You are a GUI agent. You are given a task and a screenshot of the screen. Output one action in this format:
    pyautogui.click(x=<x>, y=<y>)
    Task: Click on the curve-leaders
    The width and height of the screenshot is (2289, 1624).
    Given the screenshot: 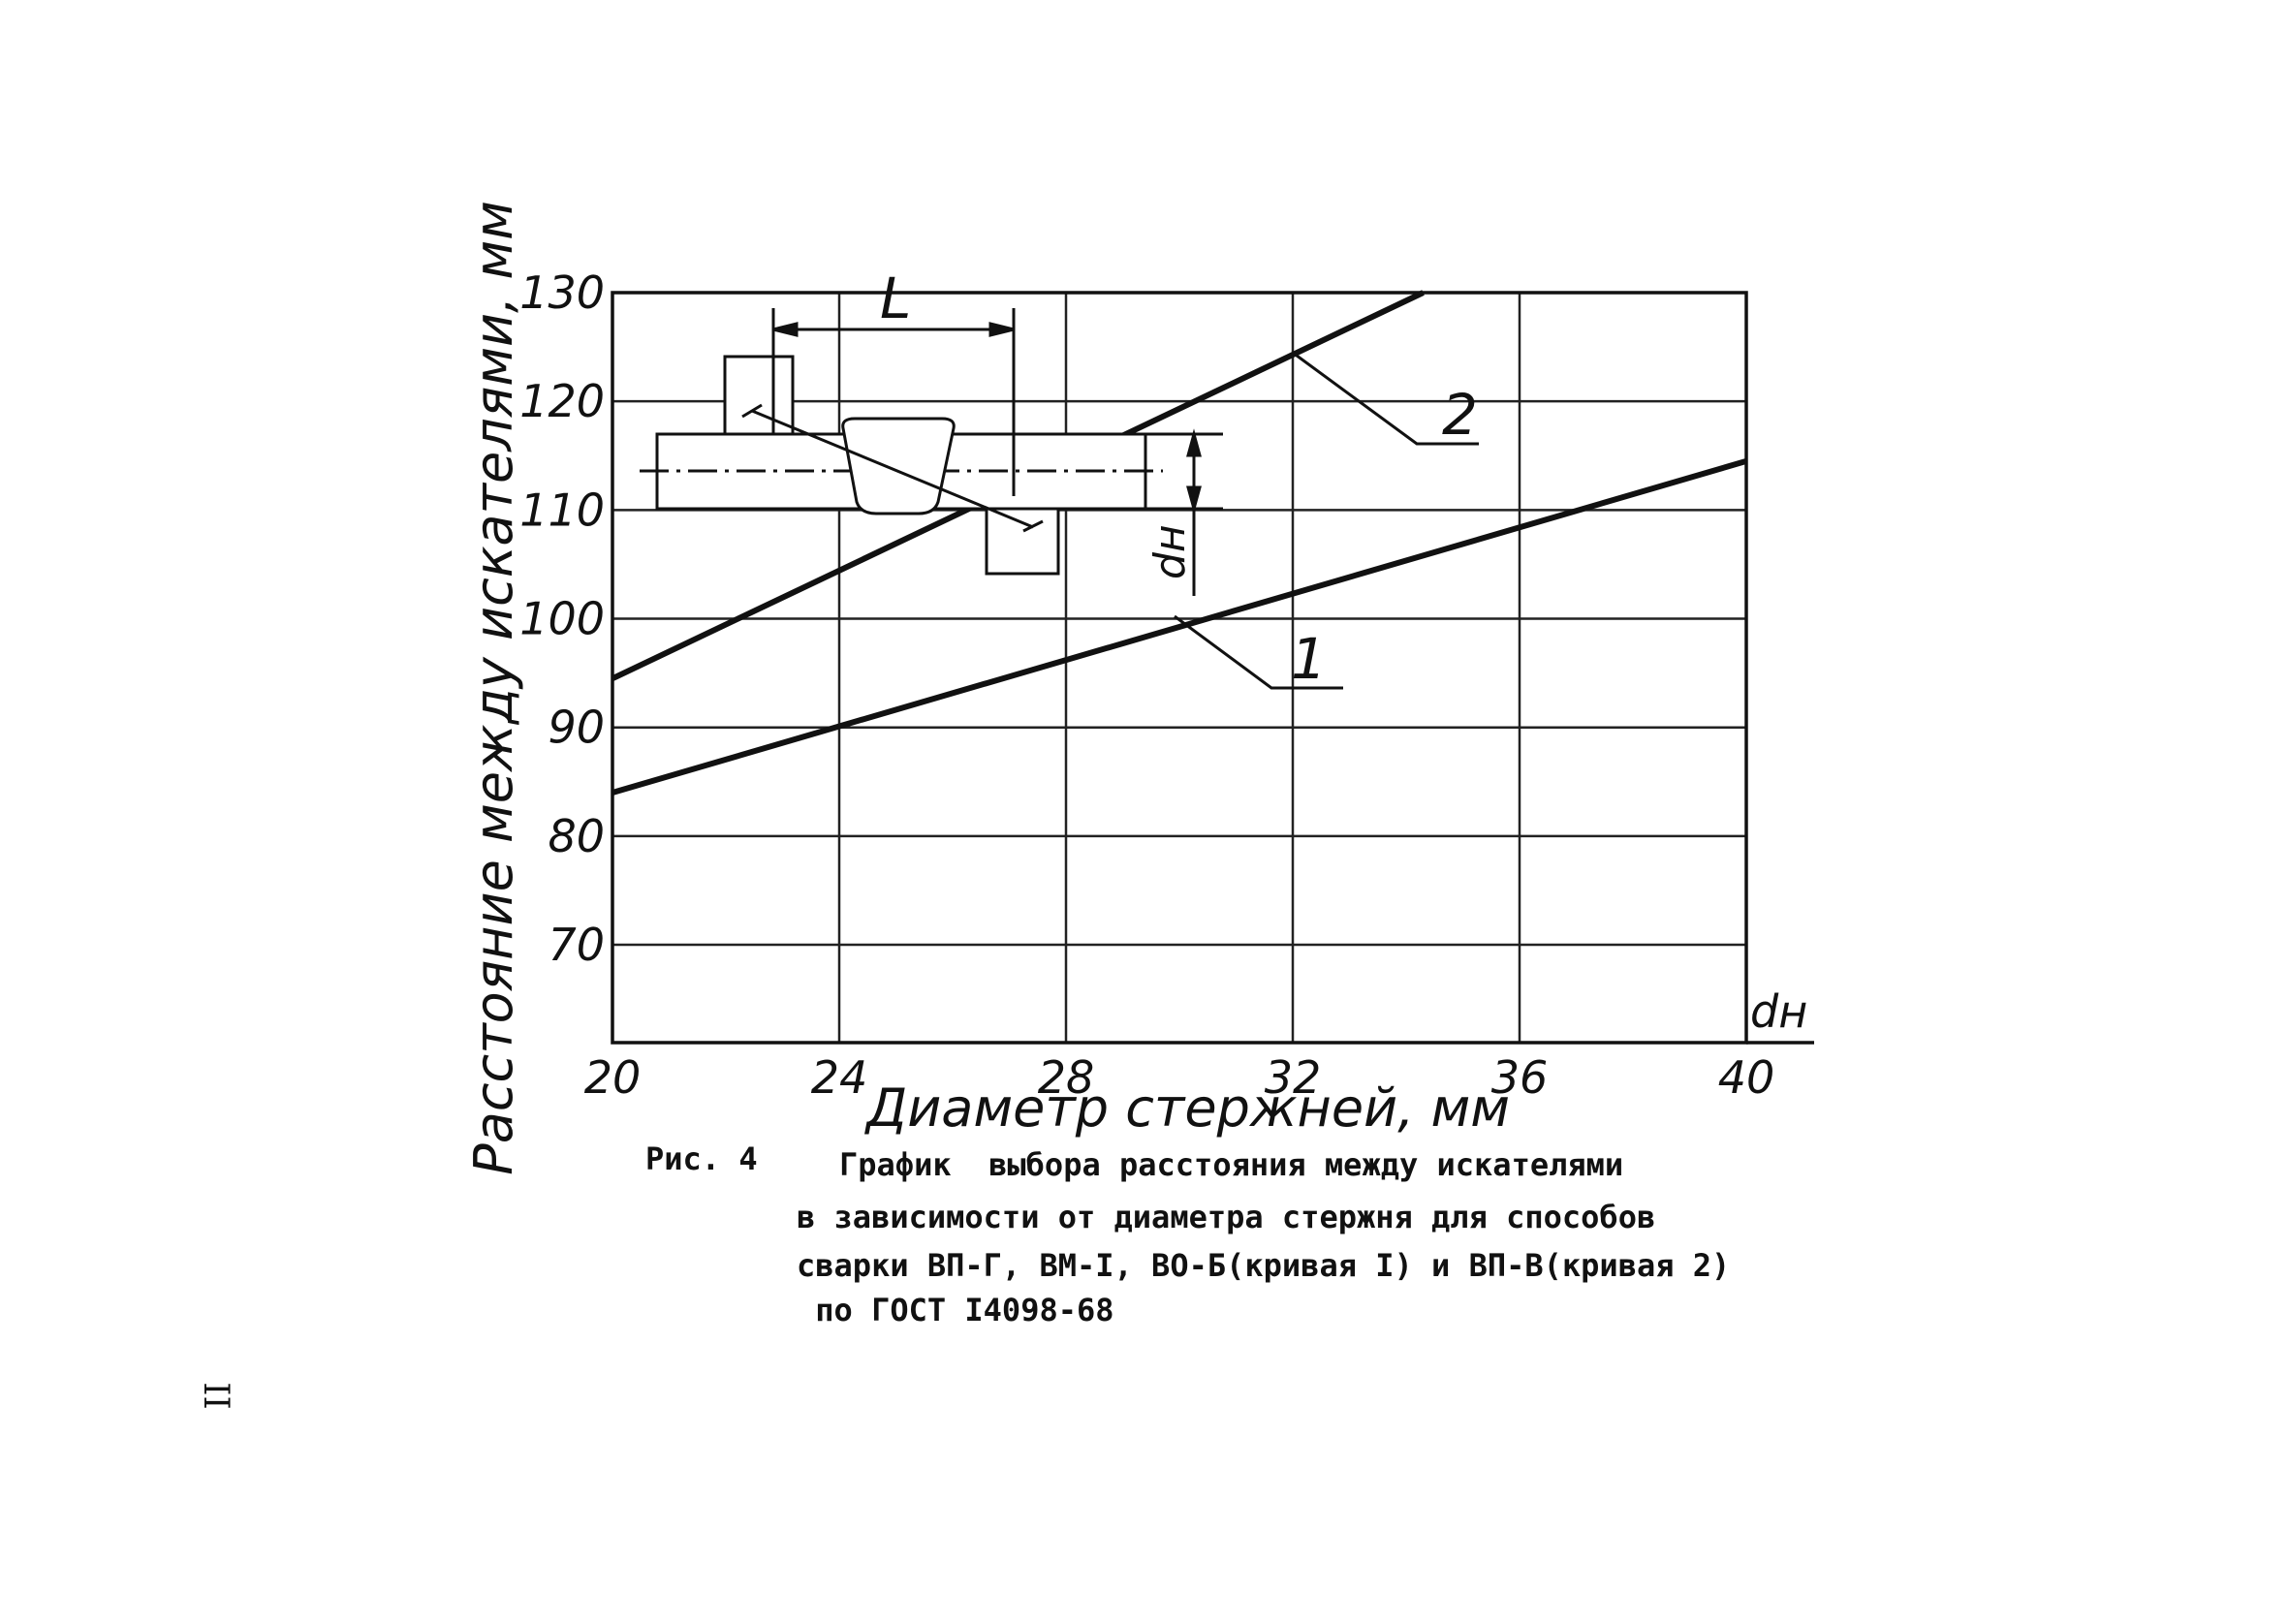 What is the action you would take?
    pyautogui.click(x=1326, y=521)
    